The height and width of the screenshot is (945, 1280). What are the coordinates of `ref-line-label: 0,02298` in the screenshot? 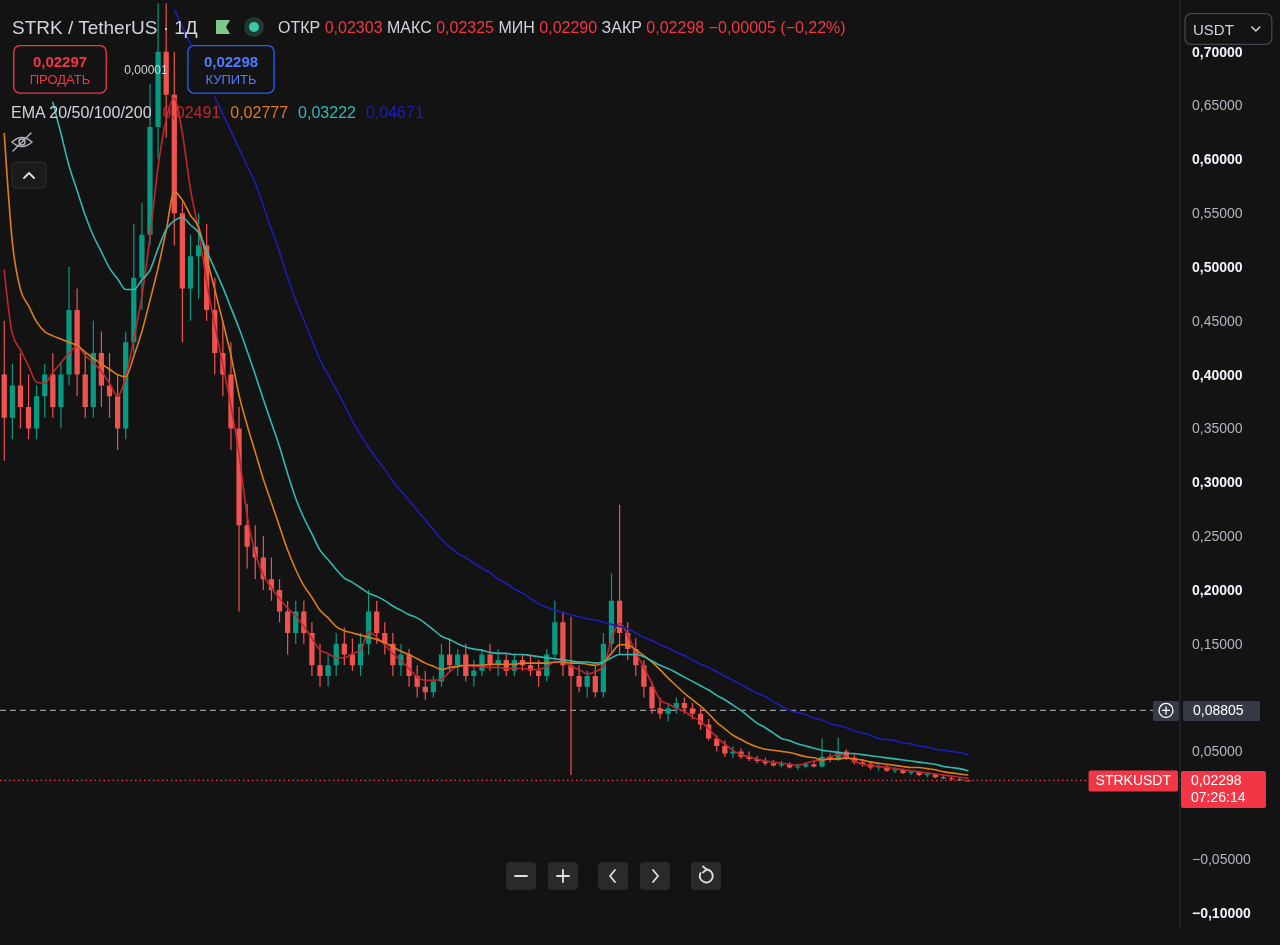 It's located at (1216, 780).